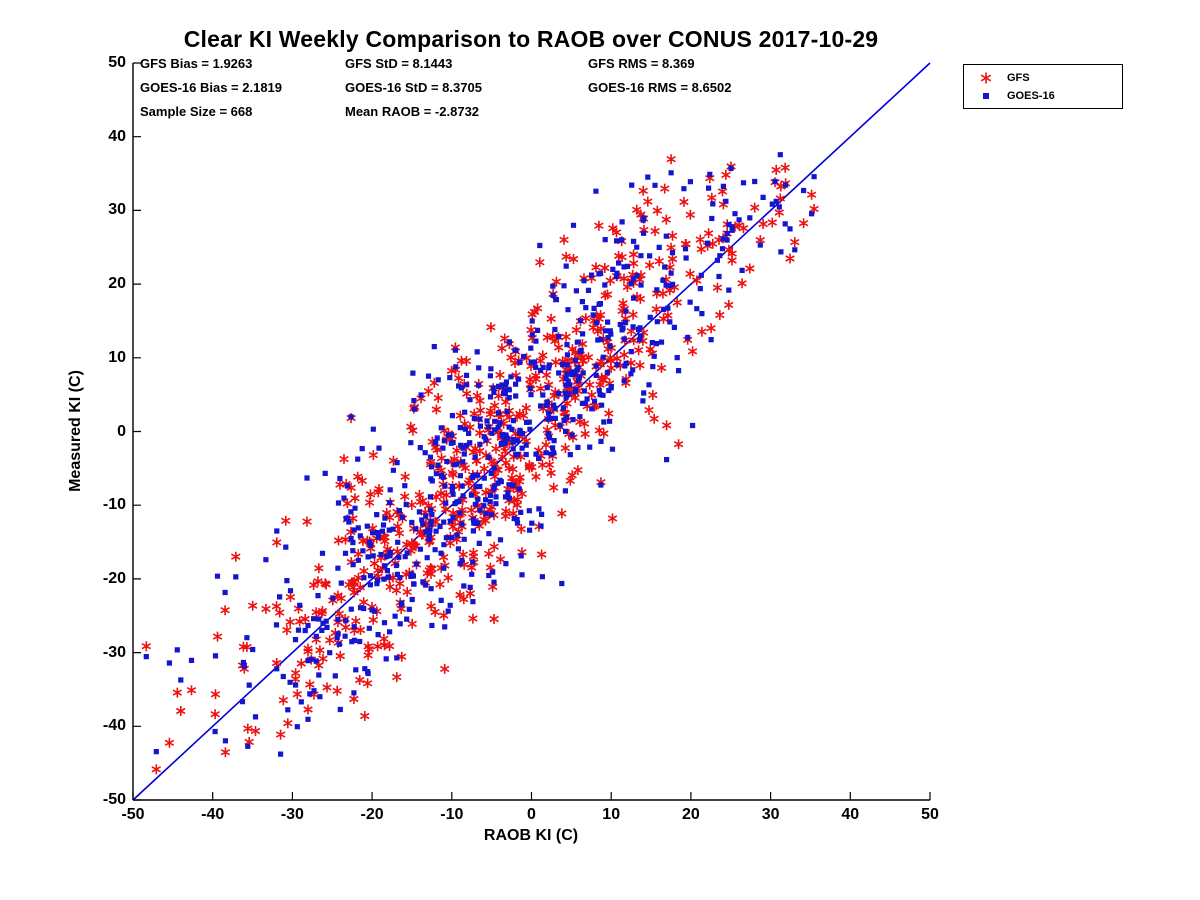 The image size is (1200, 900). I want to click on x-tick-label: -50, so click(133, 814).